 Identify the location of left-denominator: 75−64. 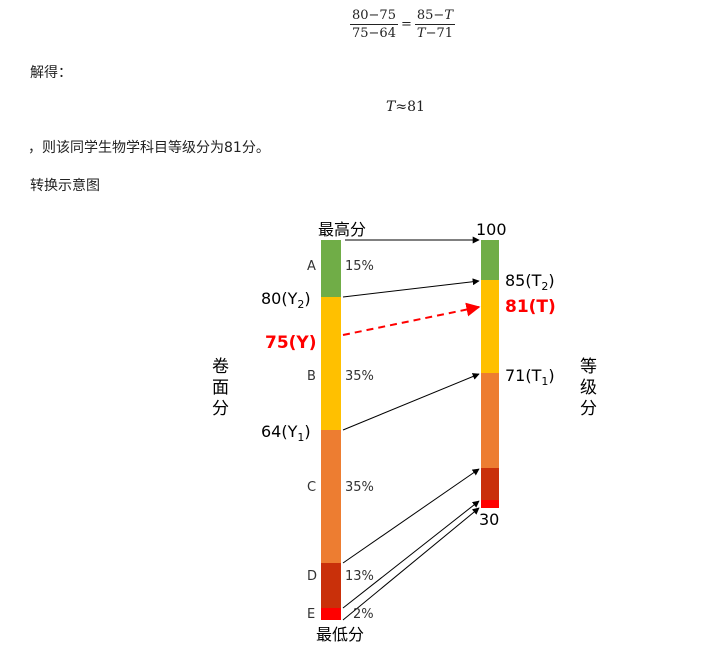
(374, 33).